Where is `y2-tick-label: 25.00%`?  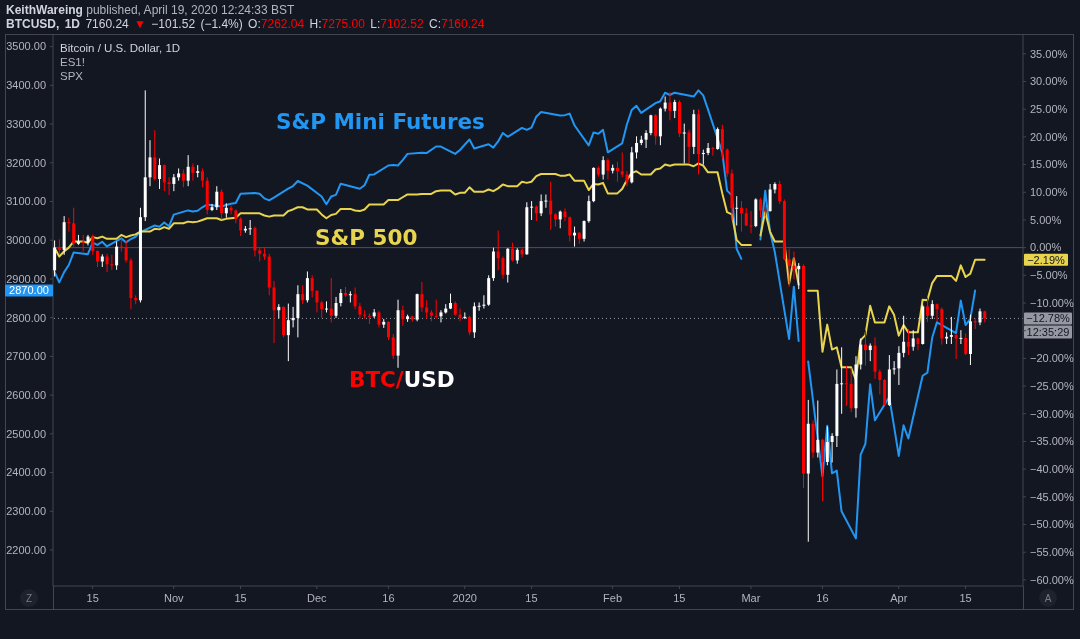 y2-tick-label: 25.00% is located at coordinates (1049, 109).